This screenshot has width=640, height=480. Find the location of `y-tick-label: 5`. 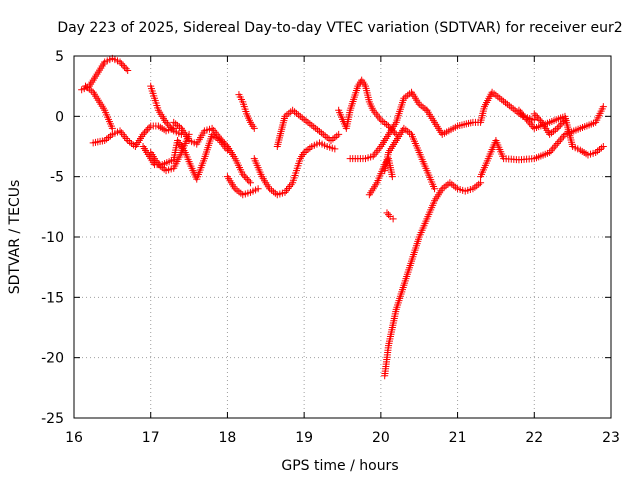

y-tick-label: 5 is located at coordinates (59, 57).